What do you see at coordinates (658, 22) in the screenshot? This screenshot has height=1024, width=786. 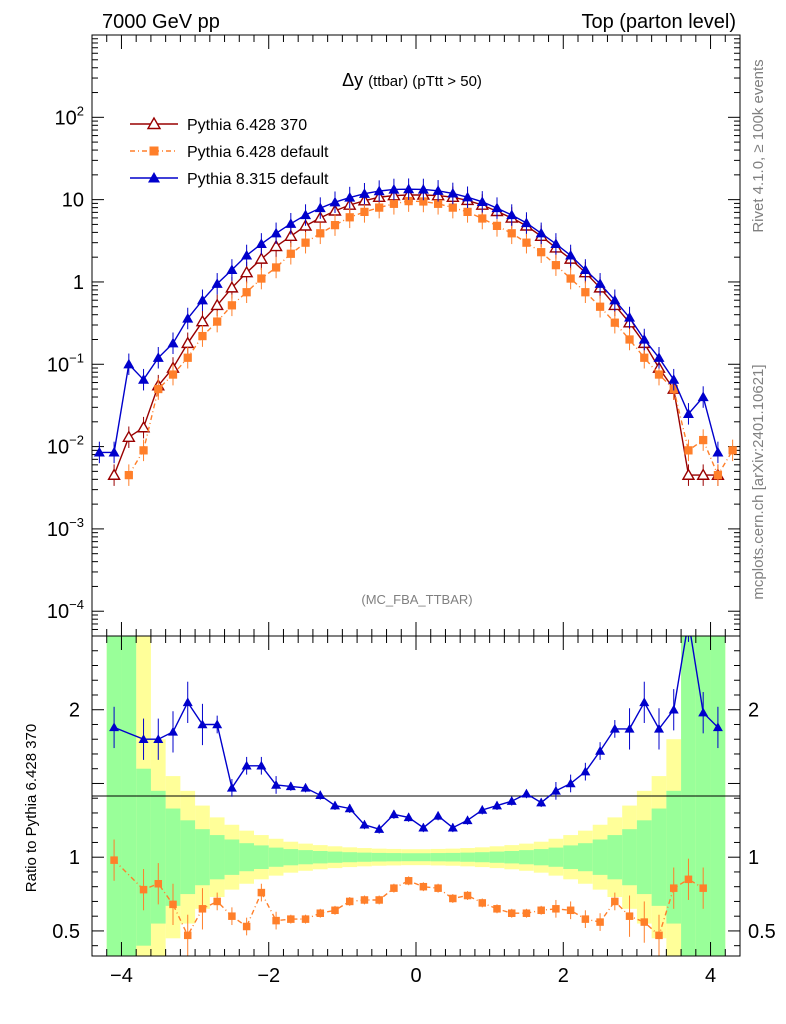 I see `header-right: Top (parton level)` at bounding box center [658, 22].